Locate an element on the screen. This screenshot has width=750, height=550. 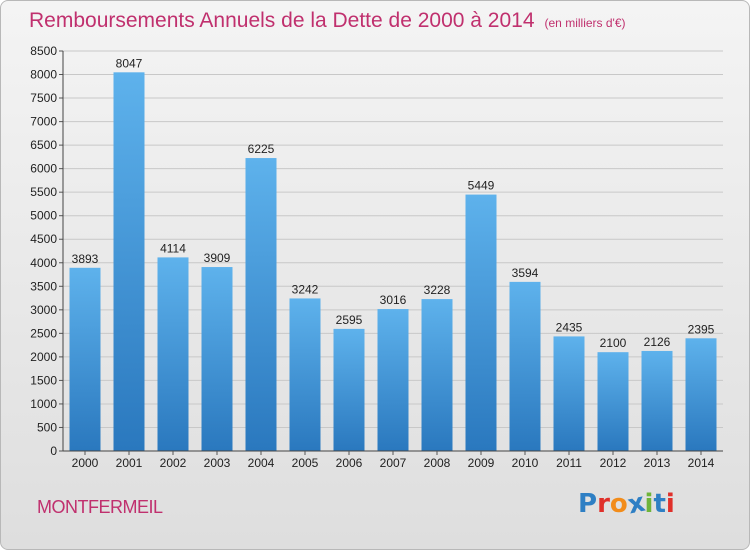
data-label: 3016 is located at coordinates (393, 300).